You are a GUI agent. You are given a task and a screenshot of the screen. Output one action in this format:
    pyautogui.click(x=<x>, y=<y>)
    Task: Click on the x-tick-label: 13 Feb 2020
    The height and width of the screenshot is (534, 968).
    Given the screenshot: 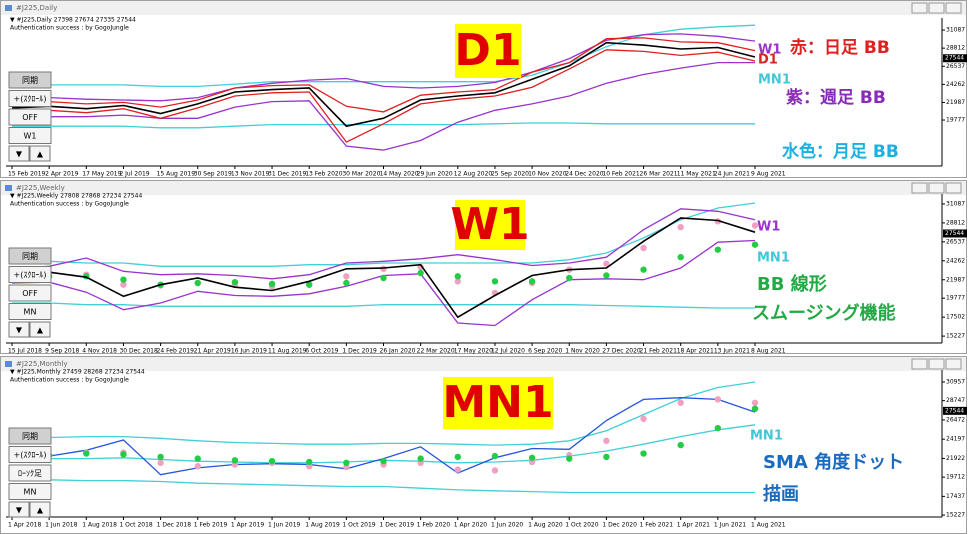 What is the action you would take?
    pyautogui.click(x=324, y=174)
    